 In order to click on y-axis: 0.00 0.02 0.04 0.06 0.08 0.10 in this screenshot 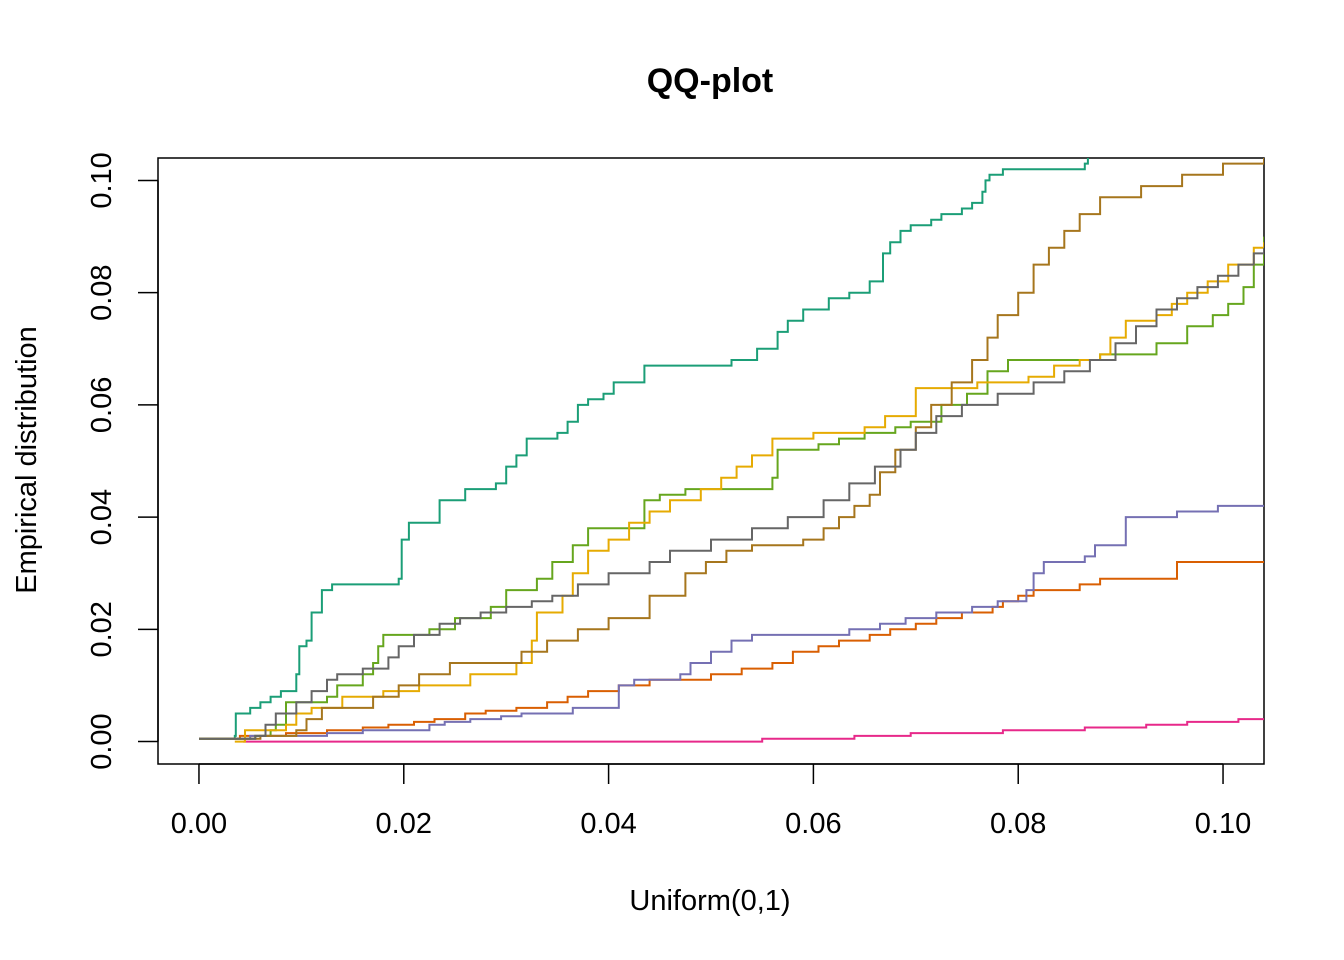, I will do `click(122, 461)`.